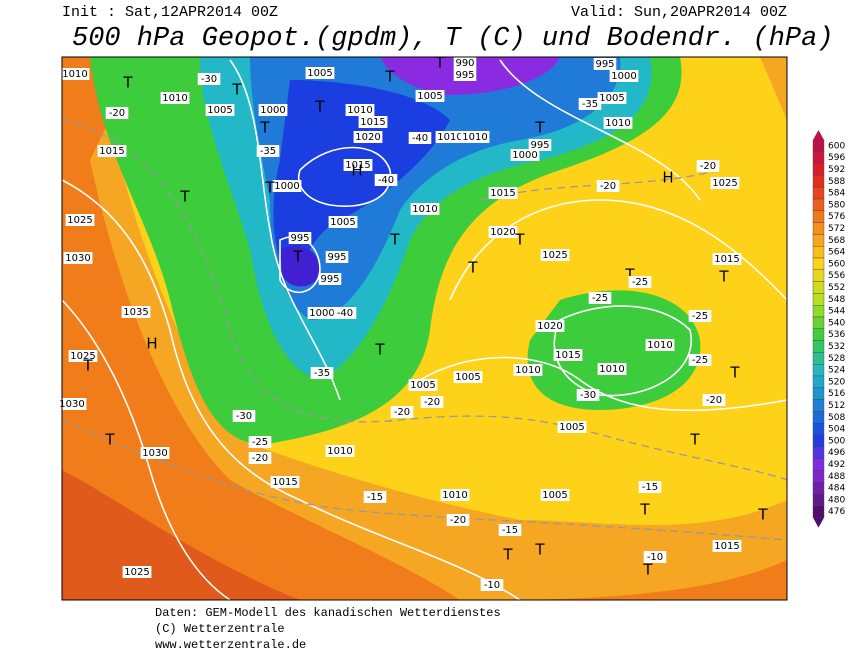 This screenshot has height=657, width=850. What do you see at coordinates (836, 170) in the screenshot?
I see `colorbar-label: 592` at bounding box center [836, 170].